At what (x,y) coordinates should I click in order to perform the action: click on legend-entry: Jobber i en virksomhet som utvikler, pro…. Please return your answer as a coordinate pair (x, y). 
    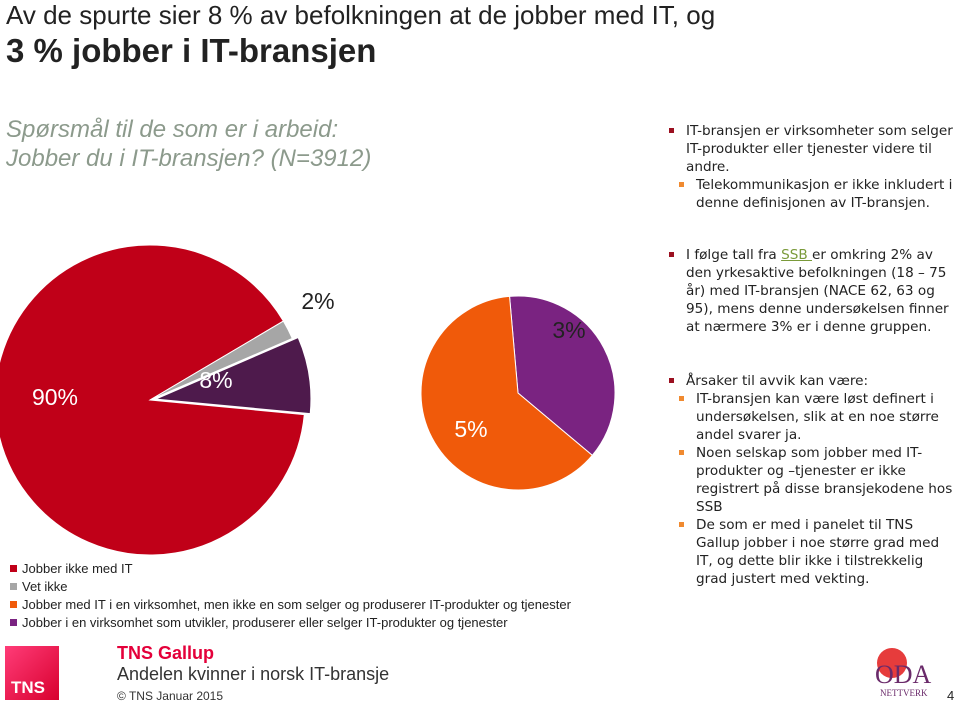
    Looking at the image, I should click on (259, 622).